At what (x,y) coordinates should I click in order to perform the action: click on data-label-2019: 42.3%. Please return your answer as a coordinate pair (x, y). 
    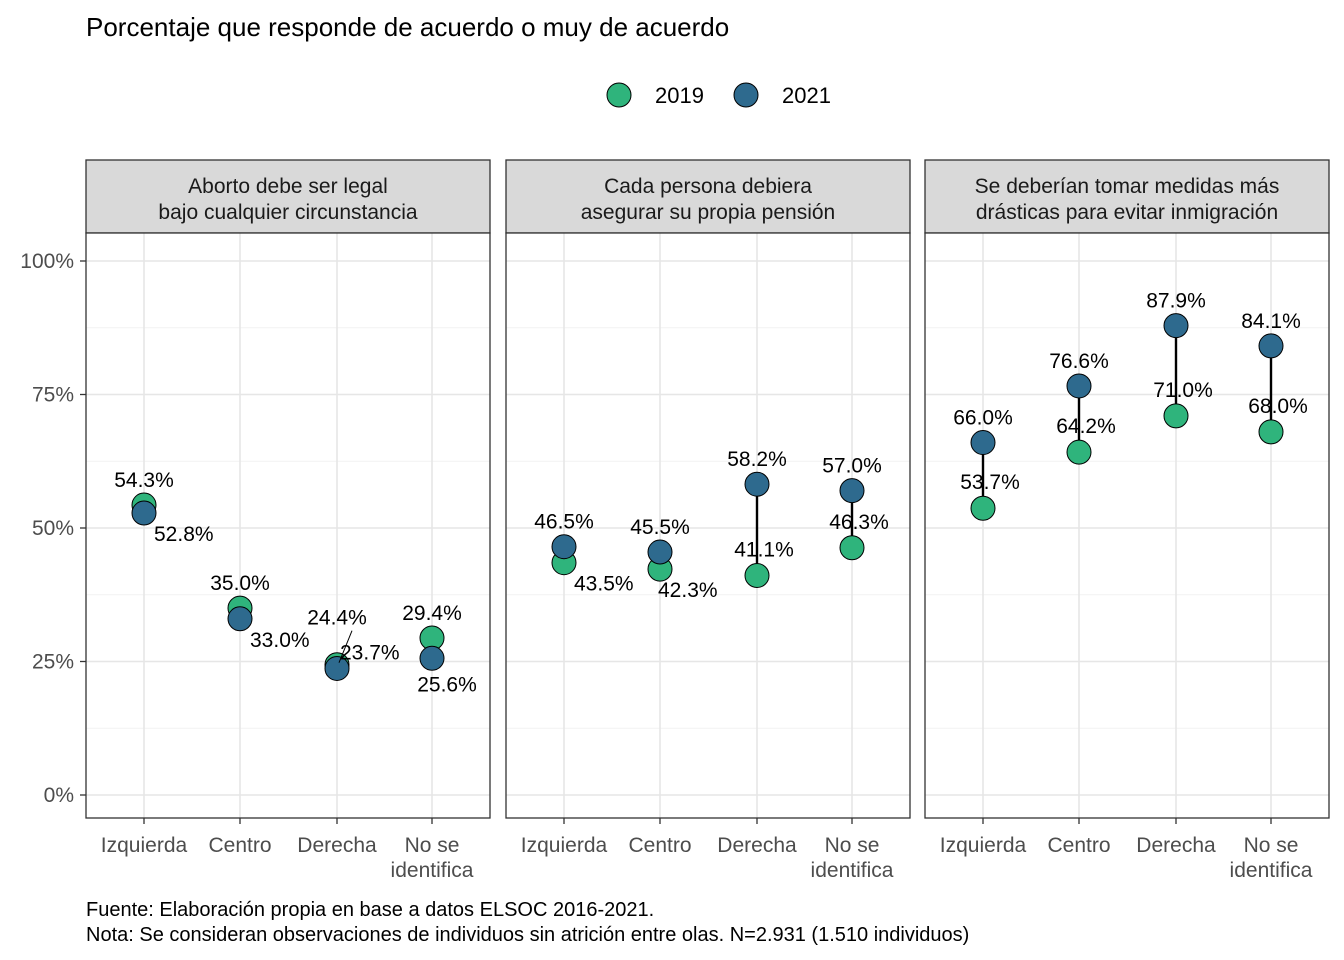
    Looking at the image, I should click on (688, 590).